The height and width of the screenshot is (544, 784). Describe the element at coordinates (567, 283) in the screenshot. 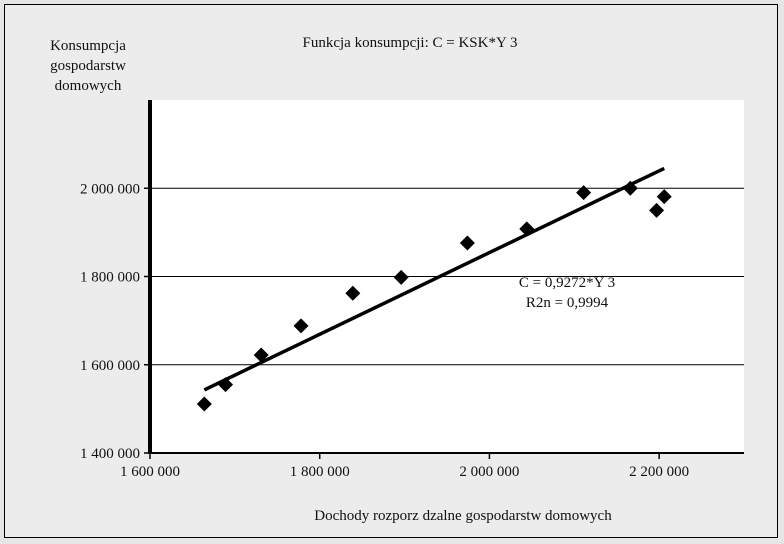

I see `equation-label: C = 0,9272*Y 3` at that location.